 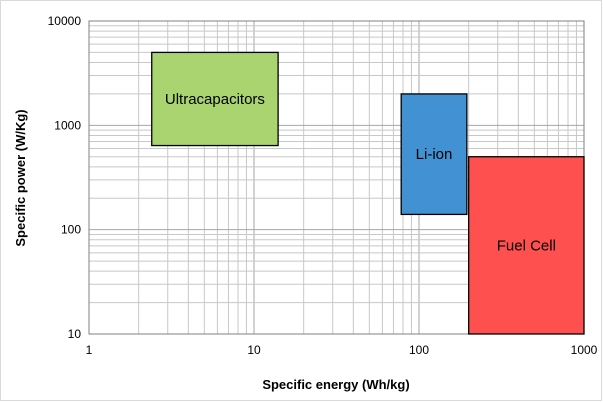 I want to click on region-label-fuel-cell: Fuel Cell, so click(x=526, y=245).